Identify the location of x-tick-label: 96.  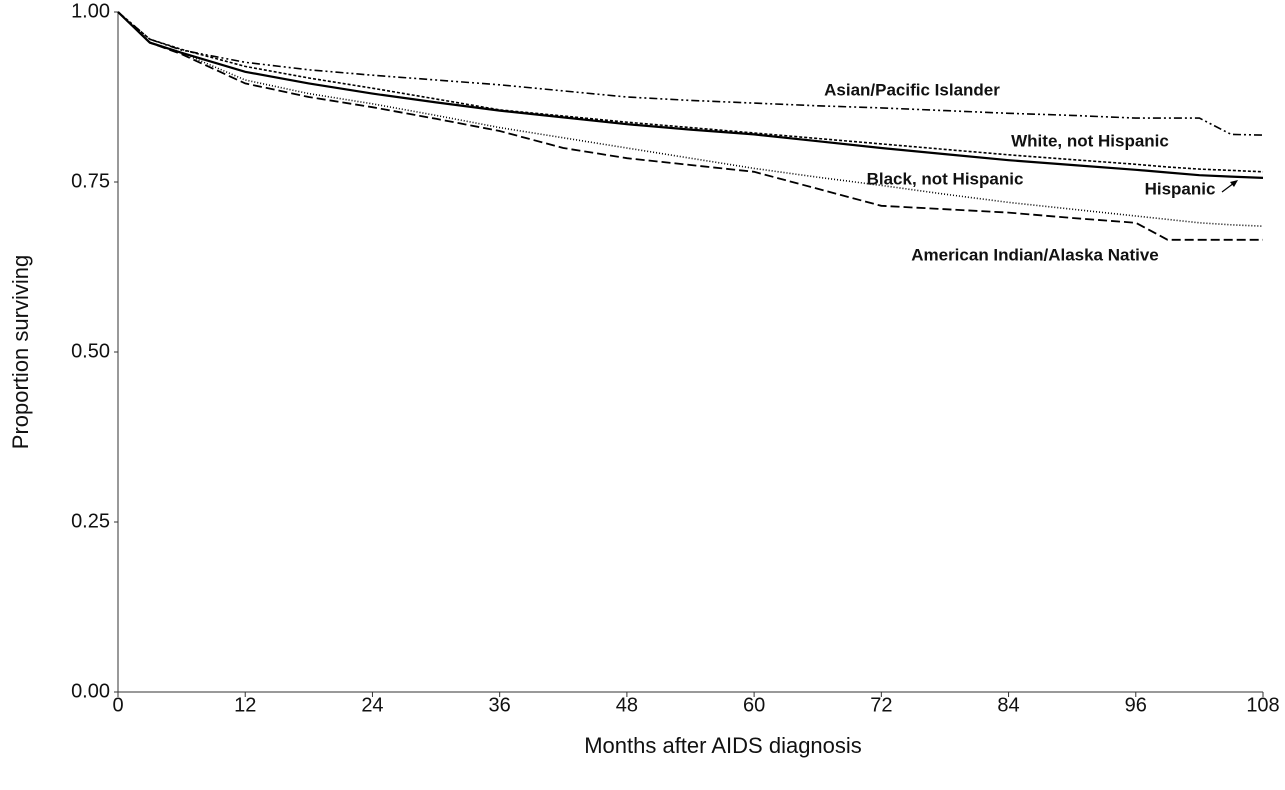
(1136, 705).